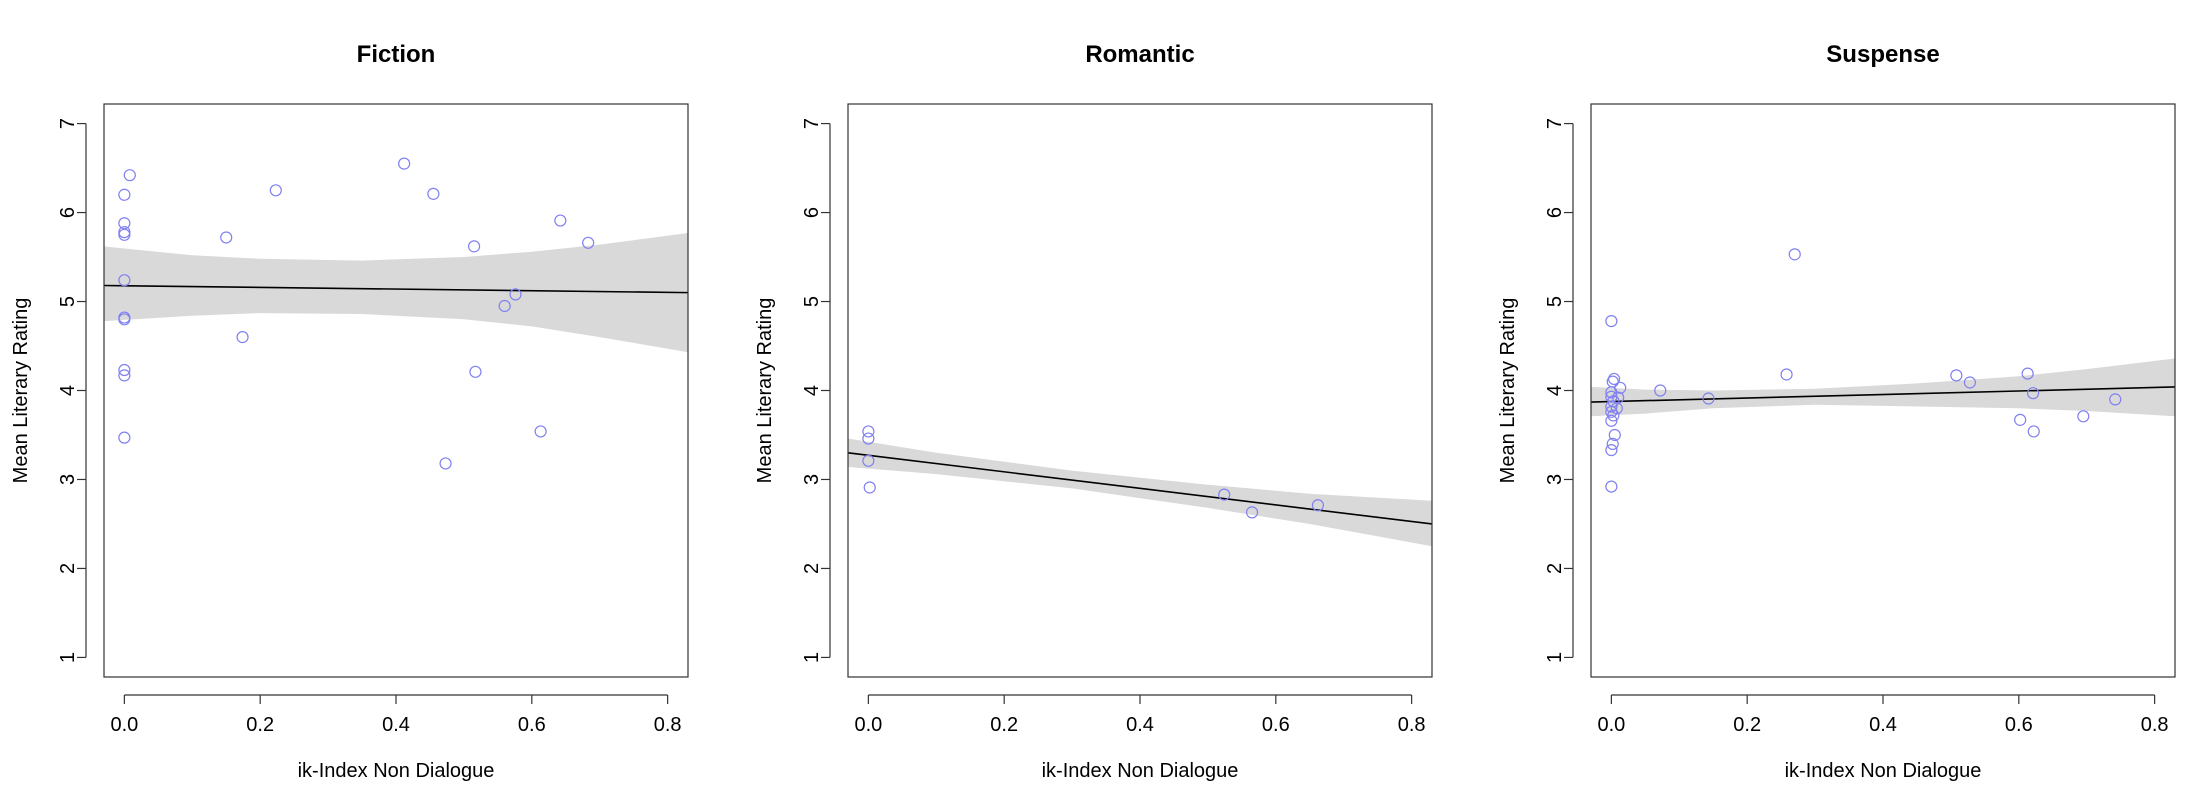 This screenshot has height=800, width=2200. I want to click on panel-title: Romantic, so click(1139, 54).